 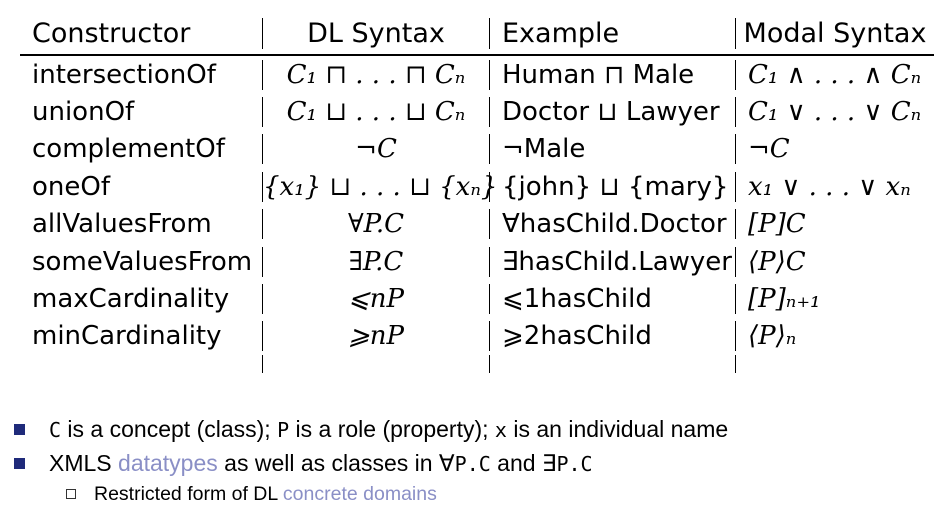 What do you see at coordinates (612, 33) in the screenshot?
I see `header-example: Example` at bounding box center [612, 33].